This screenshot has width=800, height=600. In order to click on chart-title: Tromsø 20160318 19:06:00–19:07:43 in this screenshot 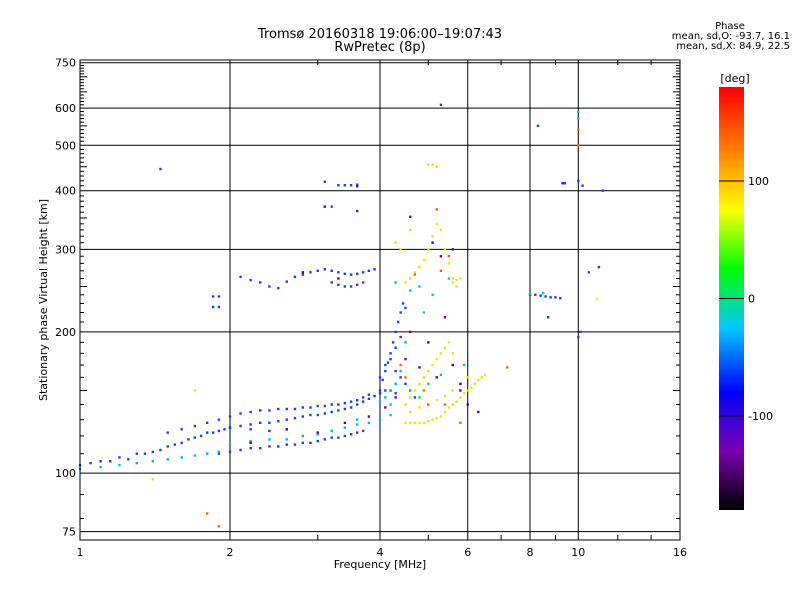, I will do `click(380, 34)`.